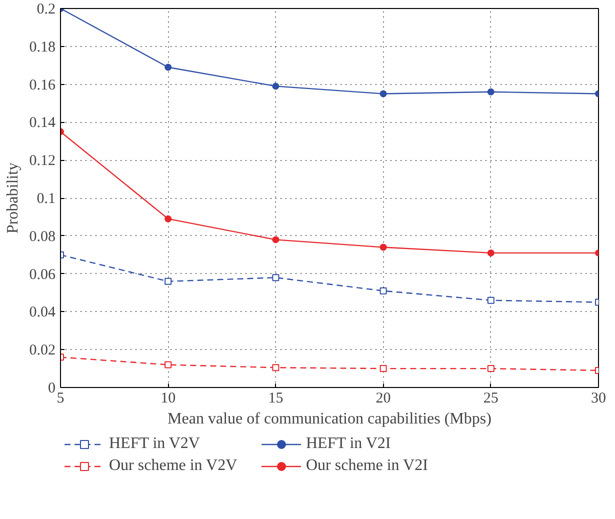 The image size is (615, 519). I want to click on y-tick-label: 0.04, so click(42, 312).